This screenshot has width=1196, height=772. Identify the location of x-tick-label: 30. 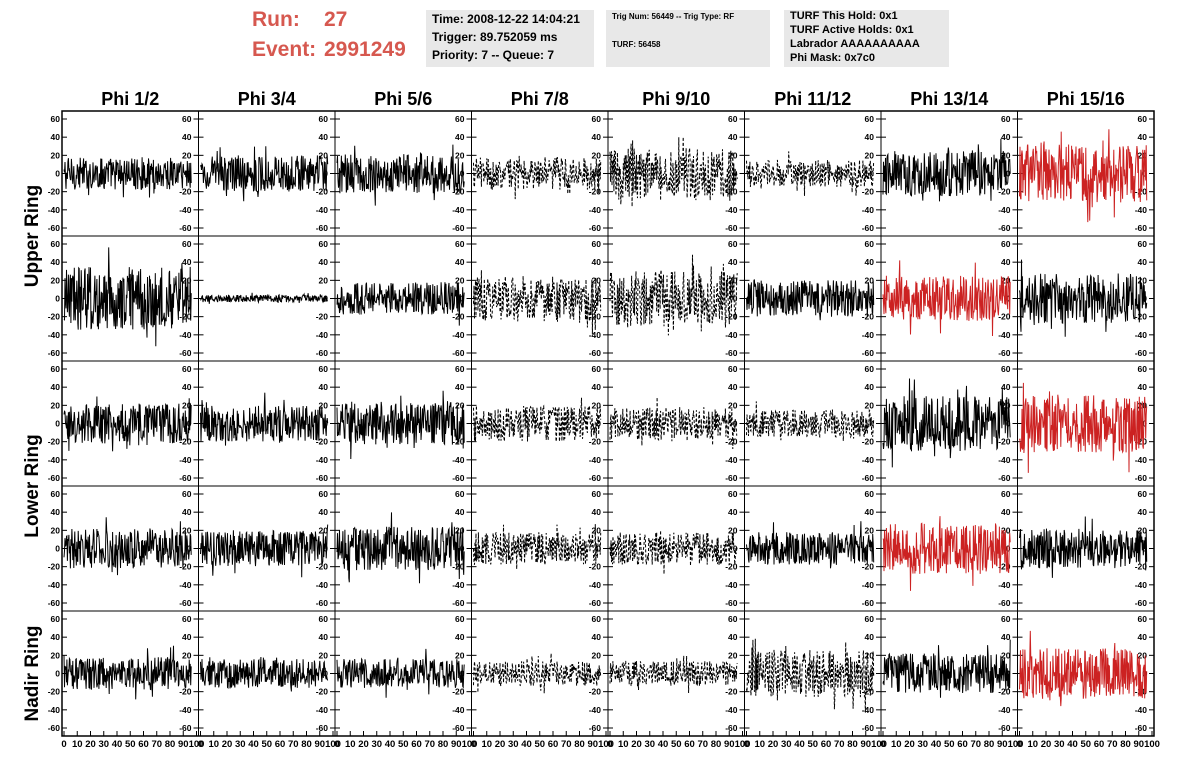
(513, 744).